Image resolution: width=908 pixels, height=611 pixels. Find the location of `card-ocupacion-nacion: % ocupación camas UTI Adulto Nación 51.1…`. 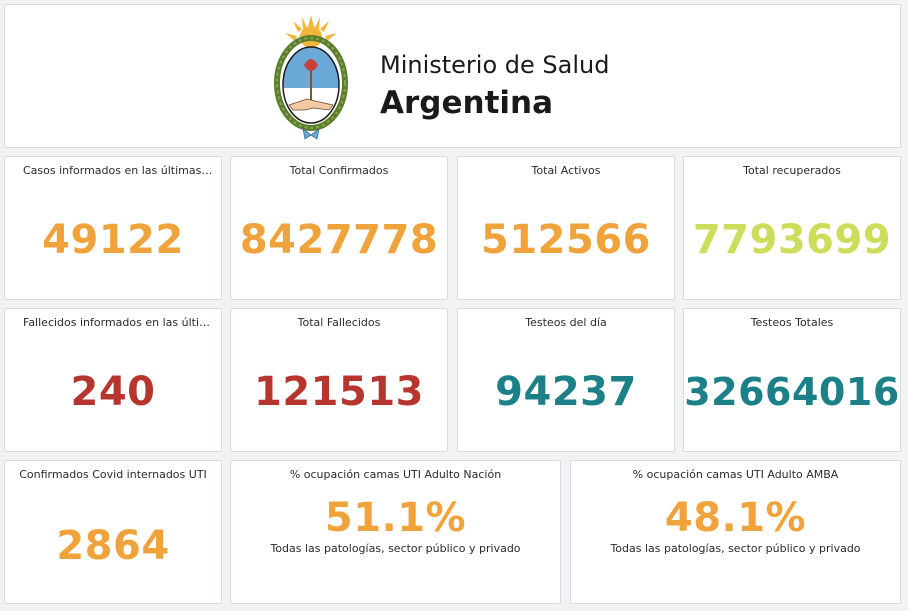

card-ocupacion-nacion: % ocupación camas UTI Adulto Nación 51.1… is located at coordinates (395, 532).